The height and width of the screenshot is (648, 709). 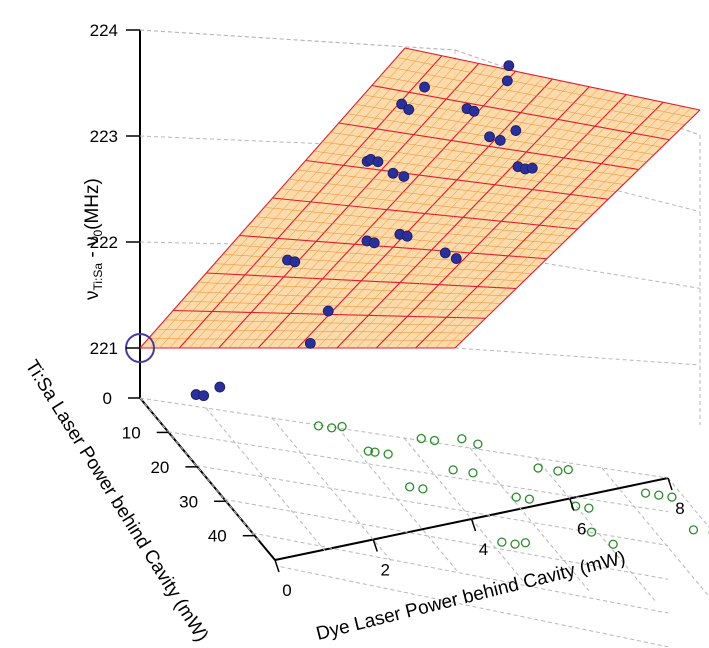 I want to click on z-tick-label: 223, so click(x=104, y=136).